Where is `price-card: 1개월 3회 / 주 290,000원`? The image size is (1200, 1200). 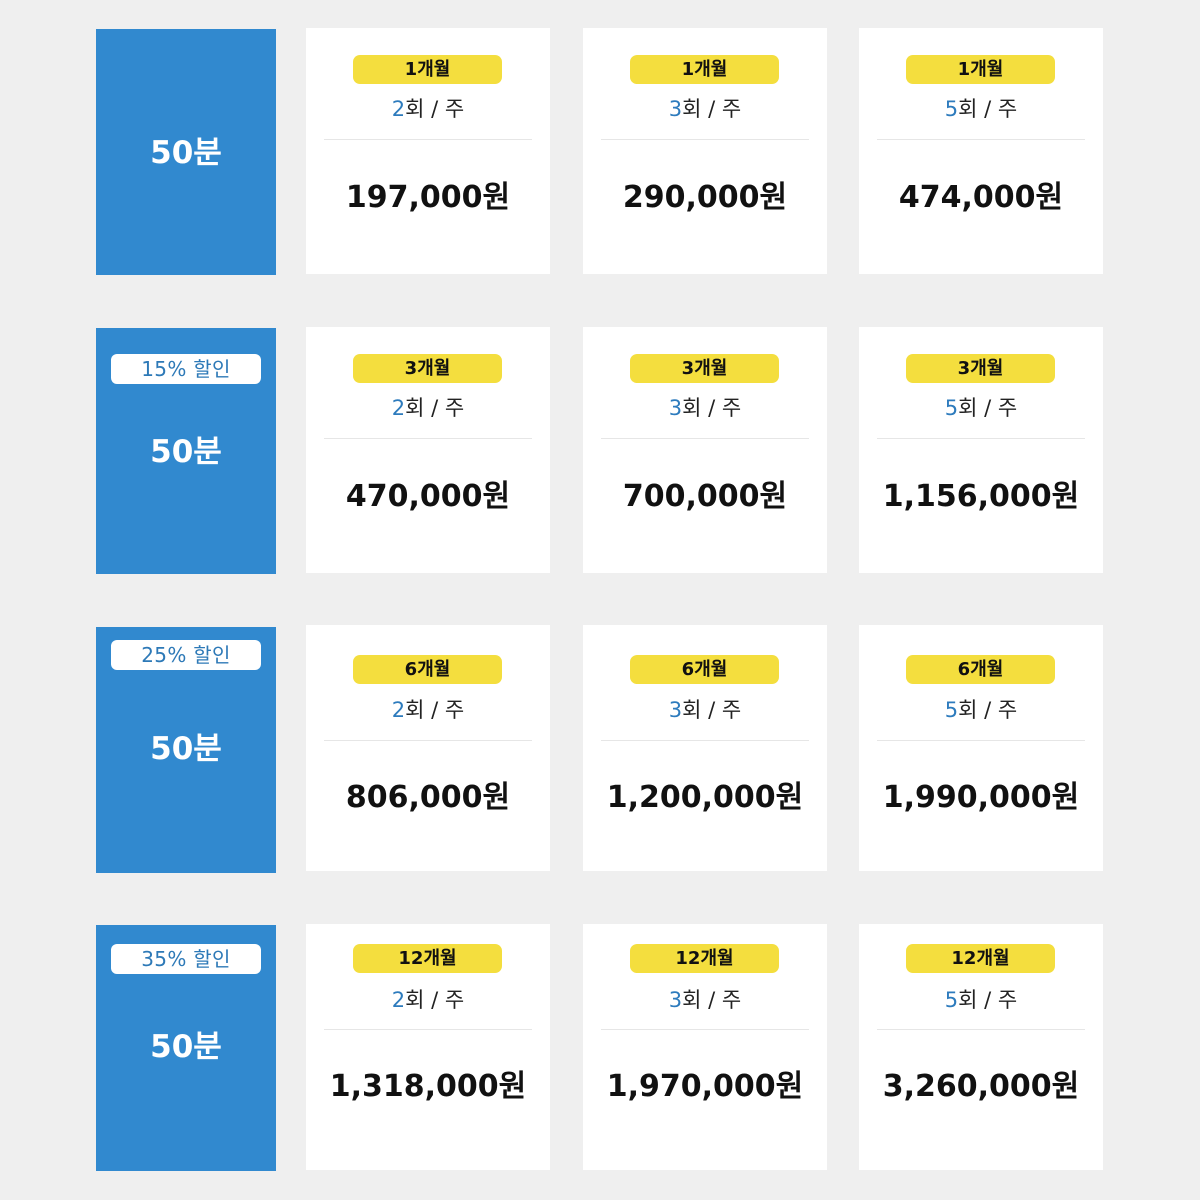 price-card: 1개월 3회 / 주 290,000원 is located at coordinates (705, 151).